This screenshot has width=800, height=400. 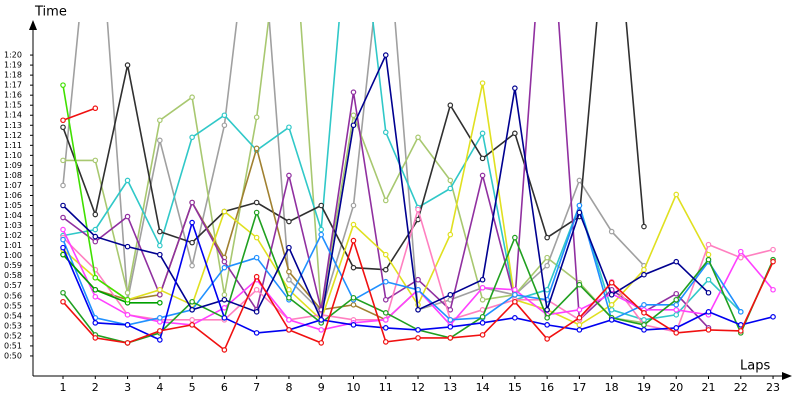 What do you see at coordinates (63, 387) in the screenshot?
I see `x-tick-label: 1` at bounding box center [63, 387].